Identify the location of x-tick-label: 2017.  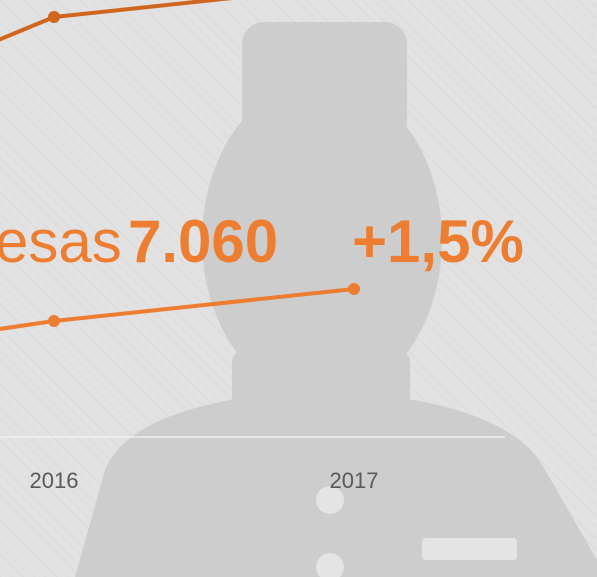
(354, 480).